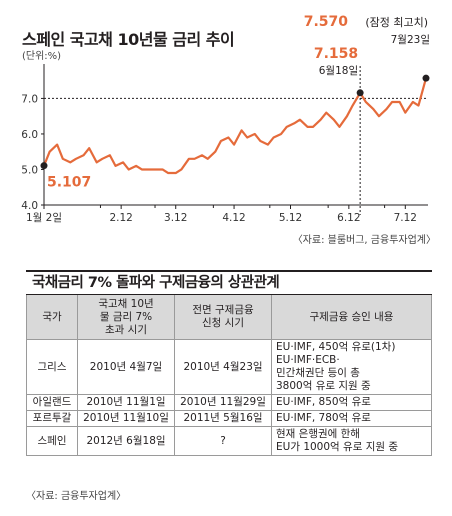 This screenshot has width=452, height=516. I want to click on cell-country: 스페인, so click(52, 441).